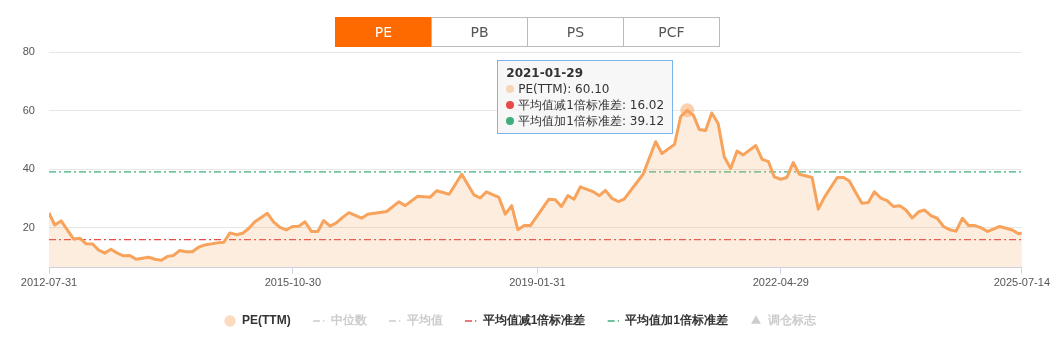 Image resolution: width=1053 pixels, height=339 pixels. I want to click on legend-label: 平均值减1倍标准差, so click(533, 320).